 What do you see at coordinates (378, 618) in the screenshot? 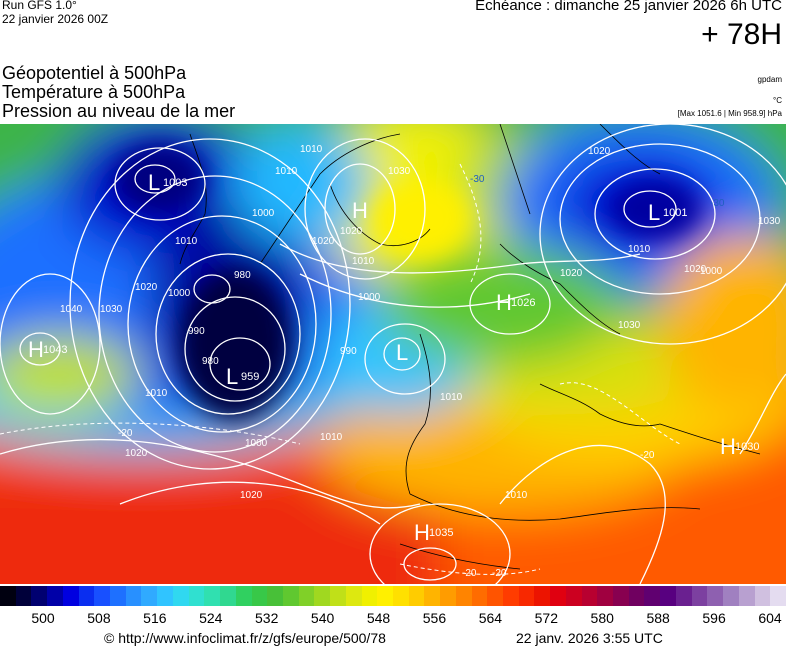
I see `colorbar-tick-label: 548` at bounding box center [378, 618].